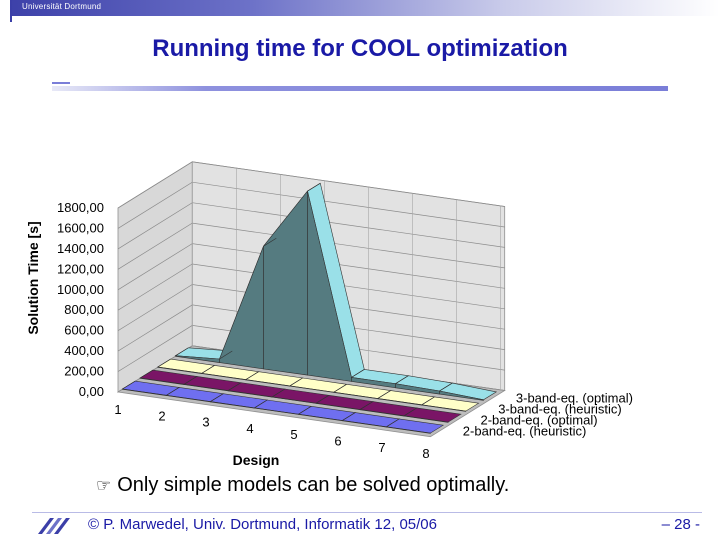  Describe the element at coordinates (33, 277) in the screenshot. I see `y-axis-title: Solution Time [s]` at that location.